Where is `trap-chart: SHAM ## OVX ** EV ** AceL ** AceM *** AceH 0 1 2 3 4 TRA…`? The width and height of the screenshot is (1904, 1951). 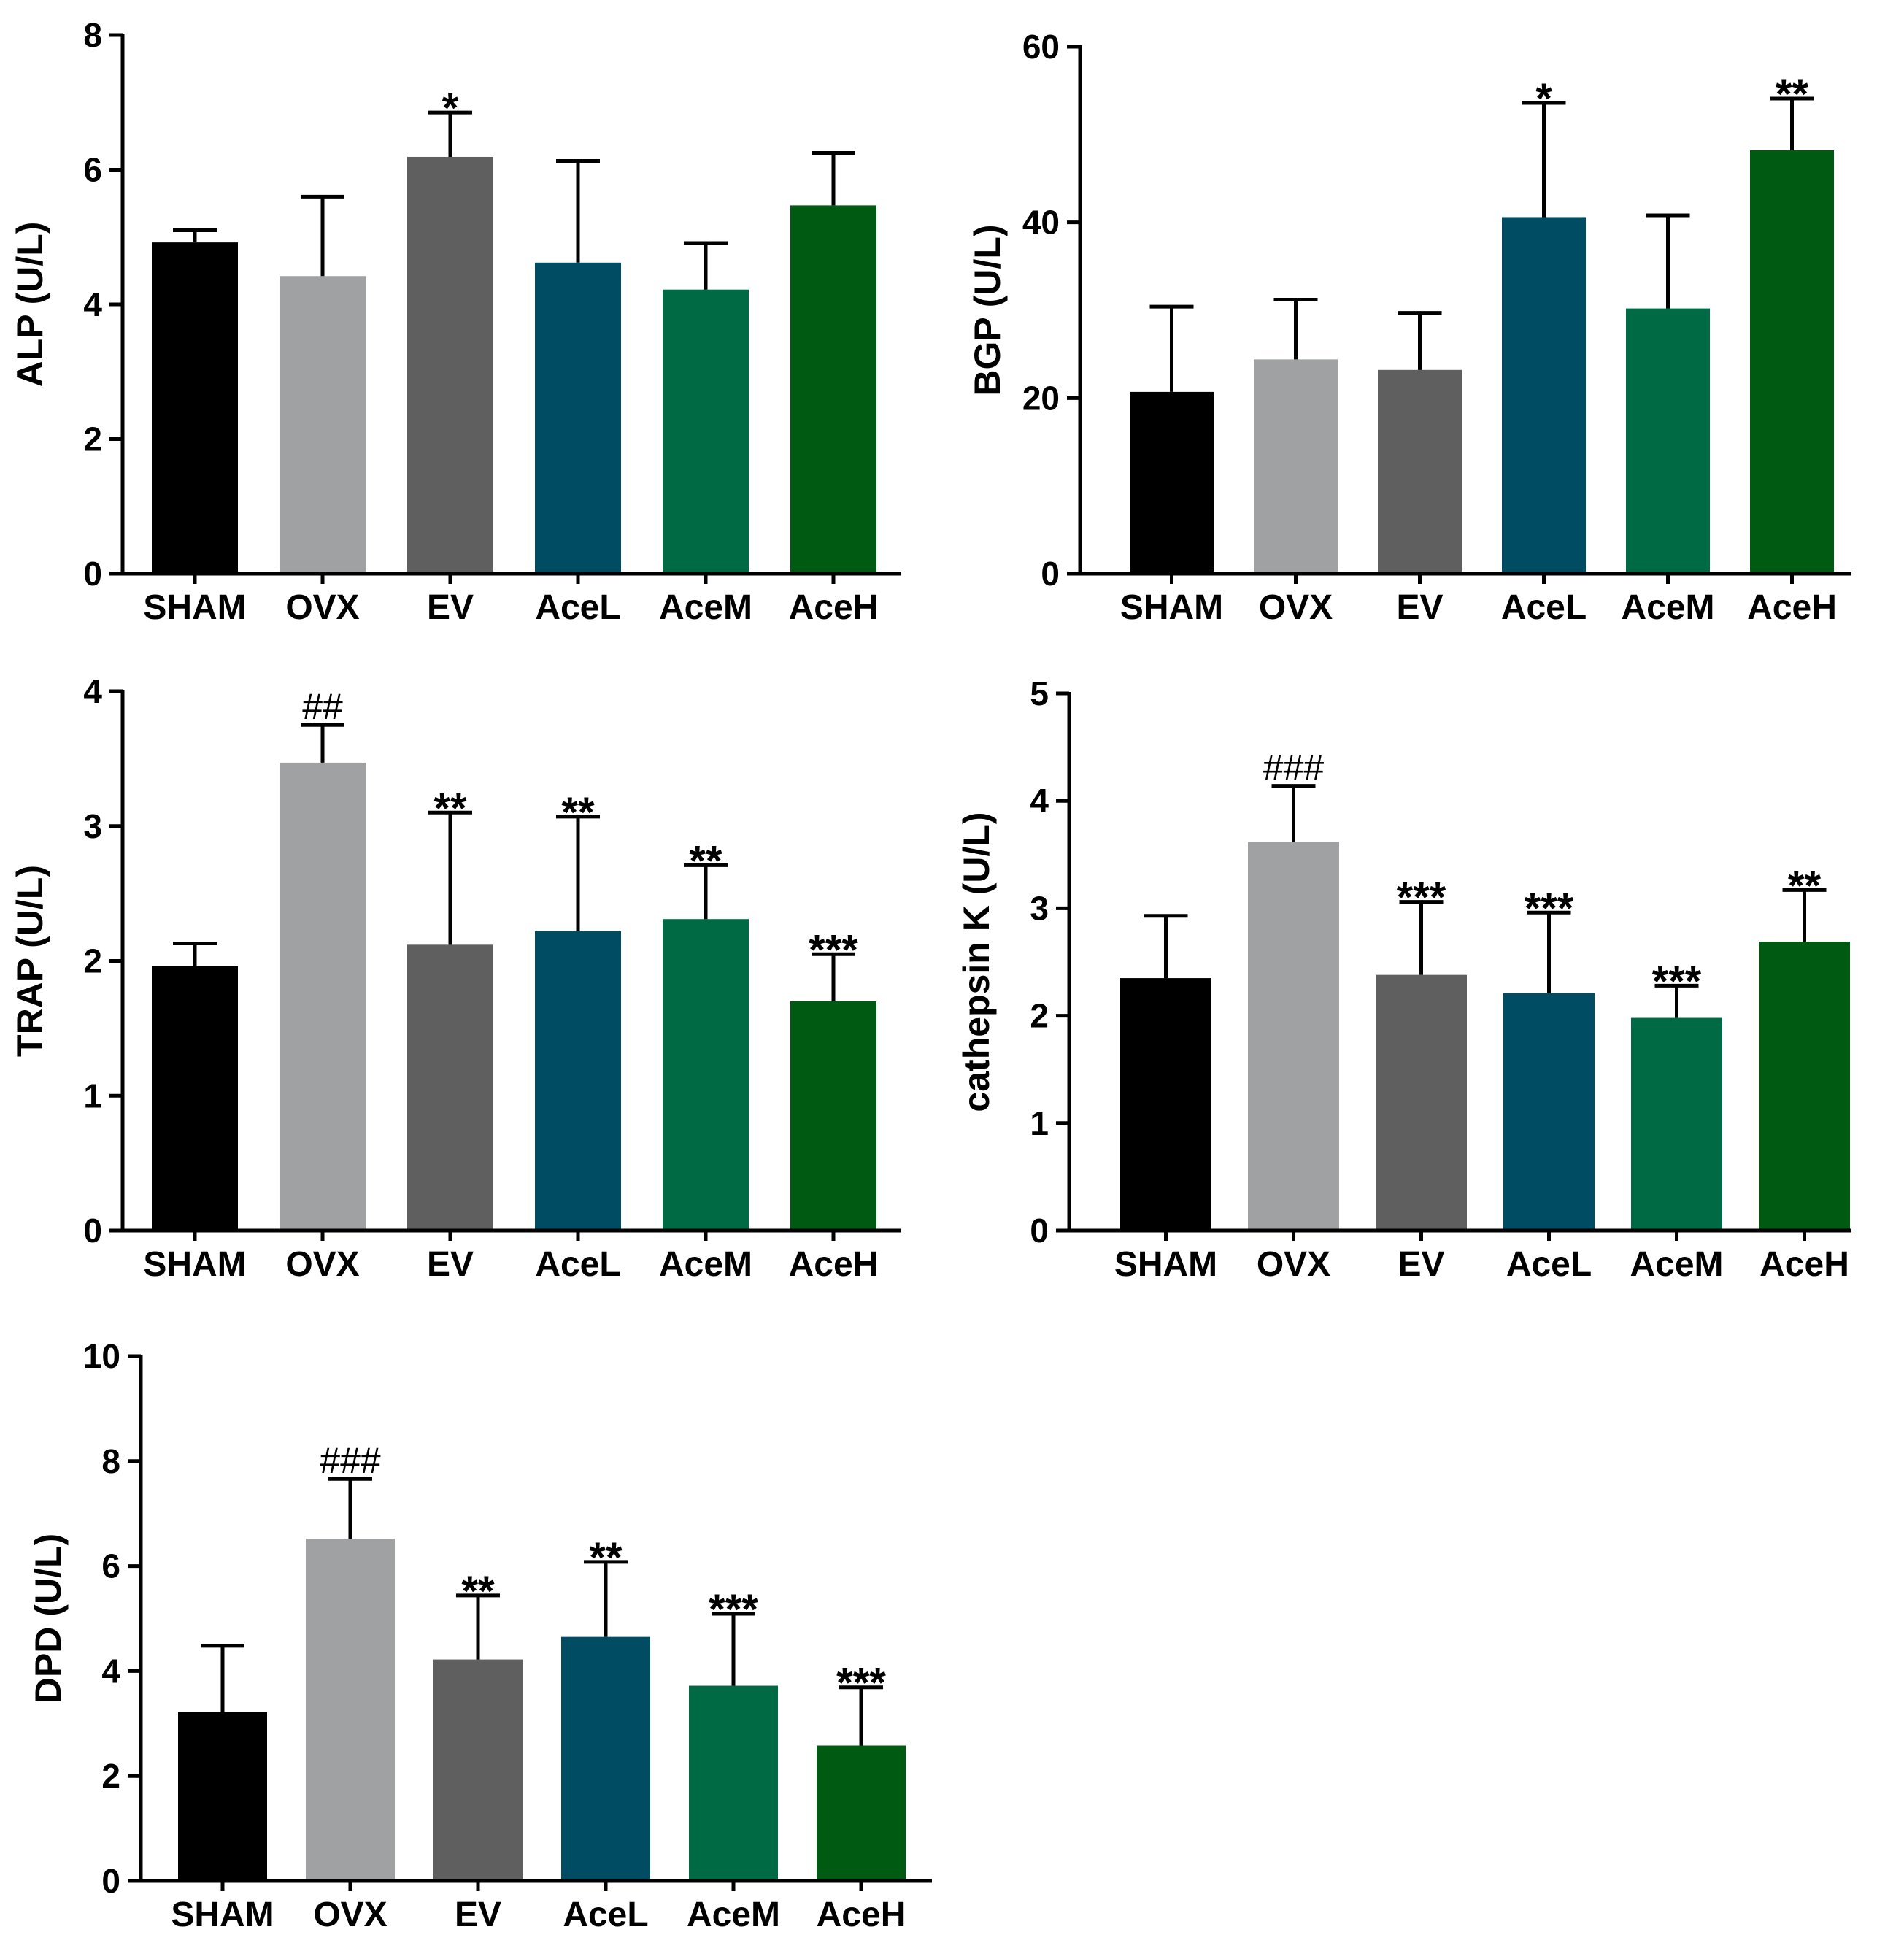 trap-chart: SHAM ## OVX ** EV ** AceL ** AceM *** AceH 0 1 2 3 4 TRA… is located at coordinates (455, 978).